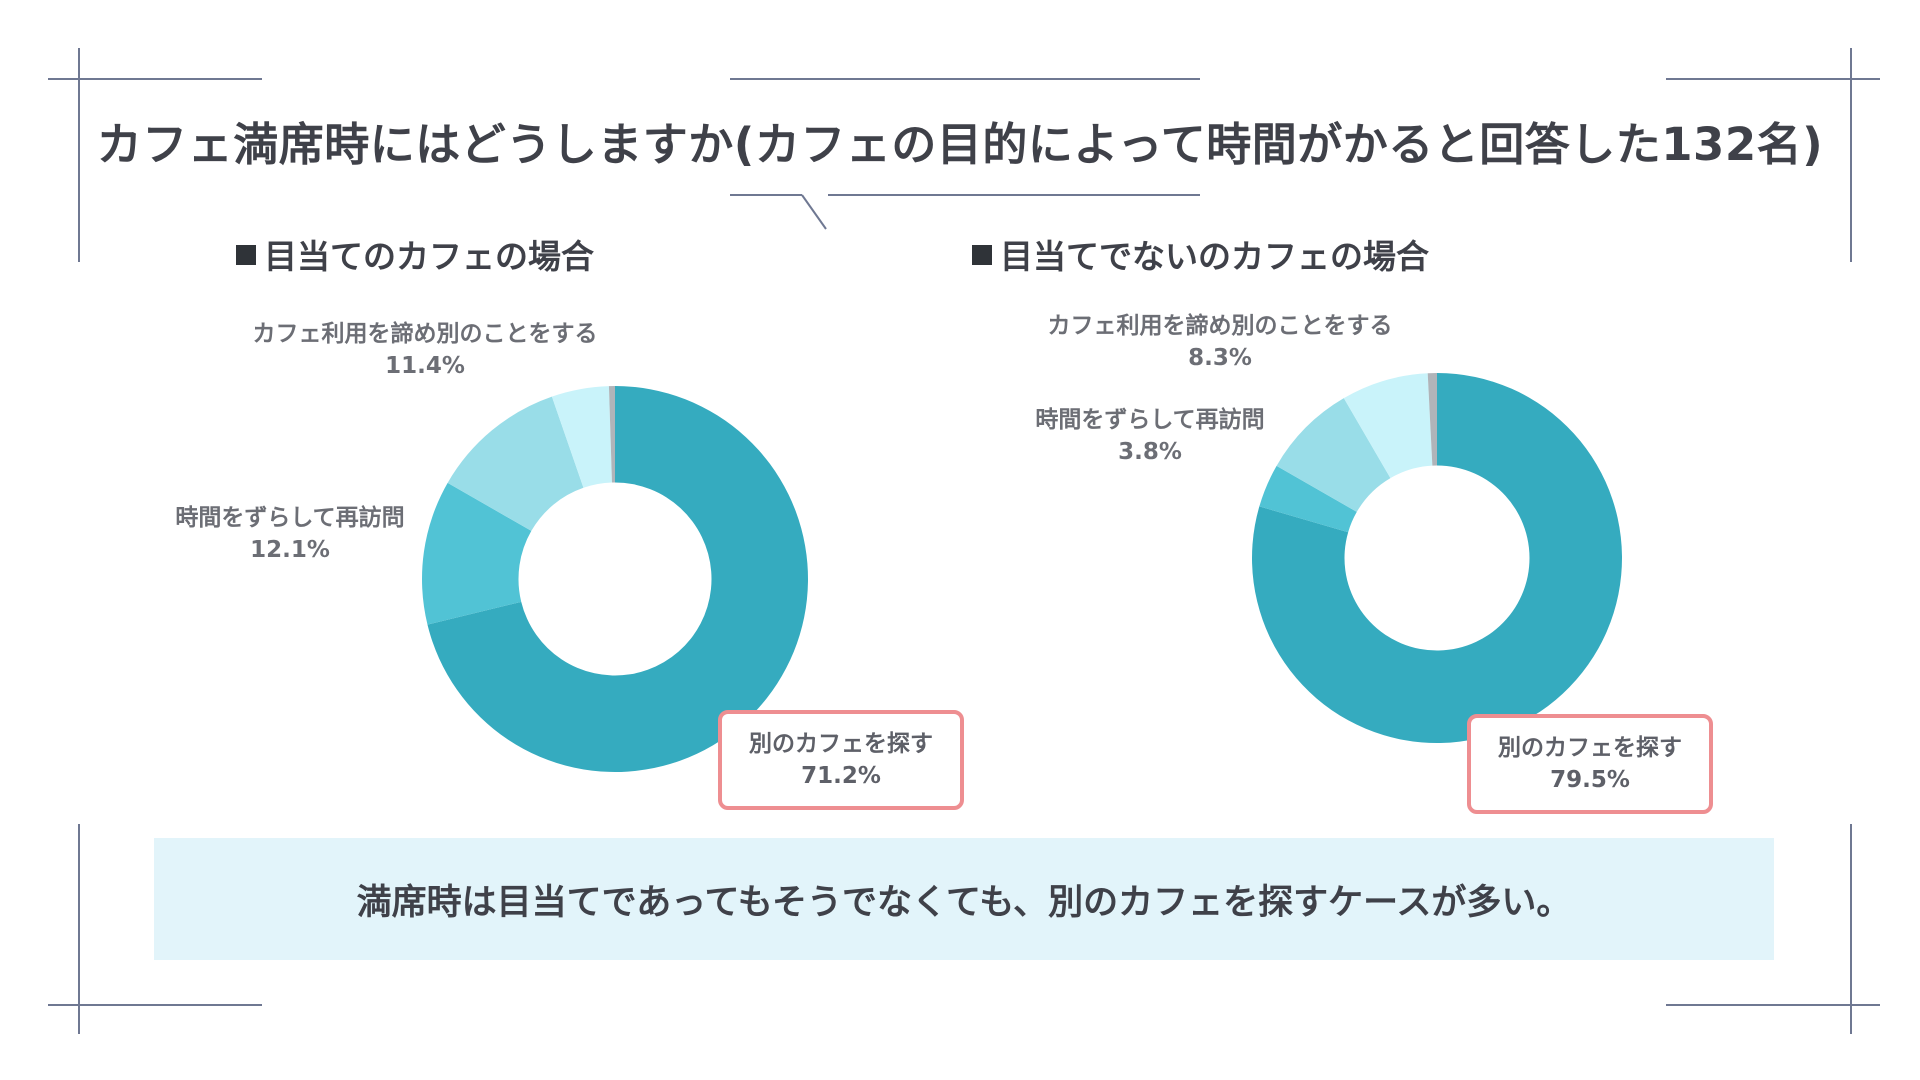 This screenshot has width=1920, height=1080. What do you see at coordinates (841, 776) in the screenshot?
I see `chart-1-label-find-another-value: 71.2%` at bounding box center [841, 776].